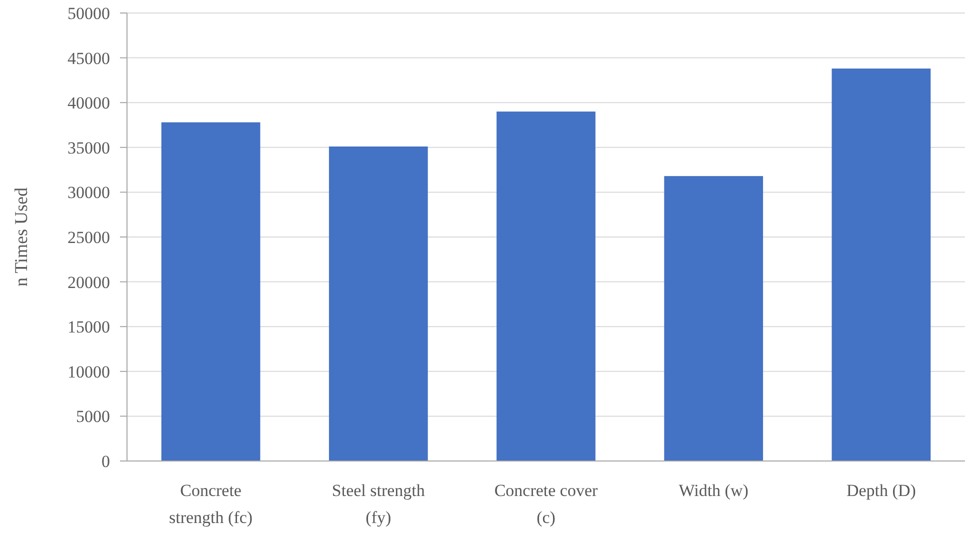 This screenshot has height=539, width=967. I want to click on x-tick-label: Concrete strength (fc), so click(211, 504).